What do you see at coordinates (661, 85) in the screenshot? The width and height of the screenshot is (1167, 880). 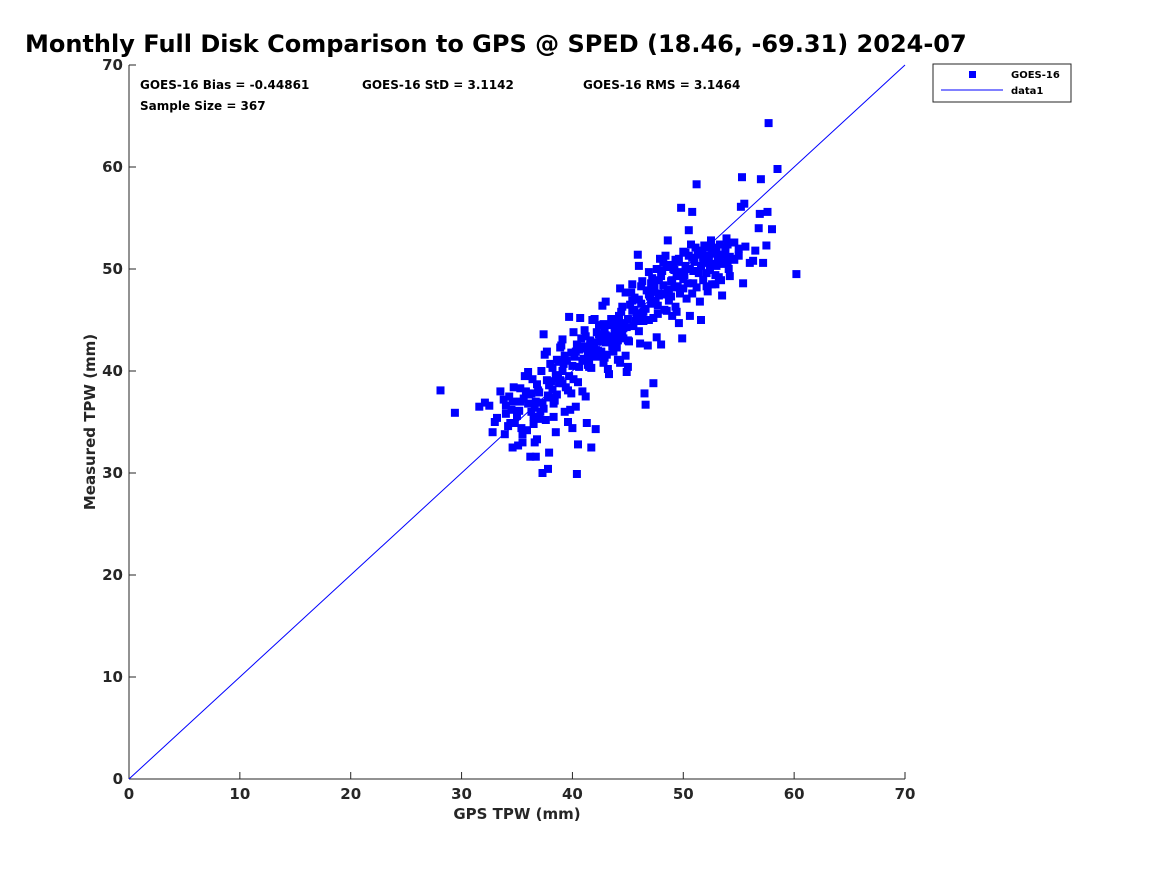 I see `rms-annotation: GOES-16 RMS = 3.1464` at bounding box center [661, 85].